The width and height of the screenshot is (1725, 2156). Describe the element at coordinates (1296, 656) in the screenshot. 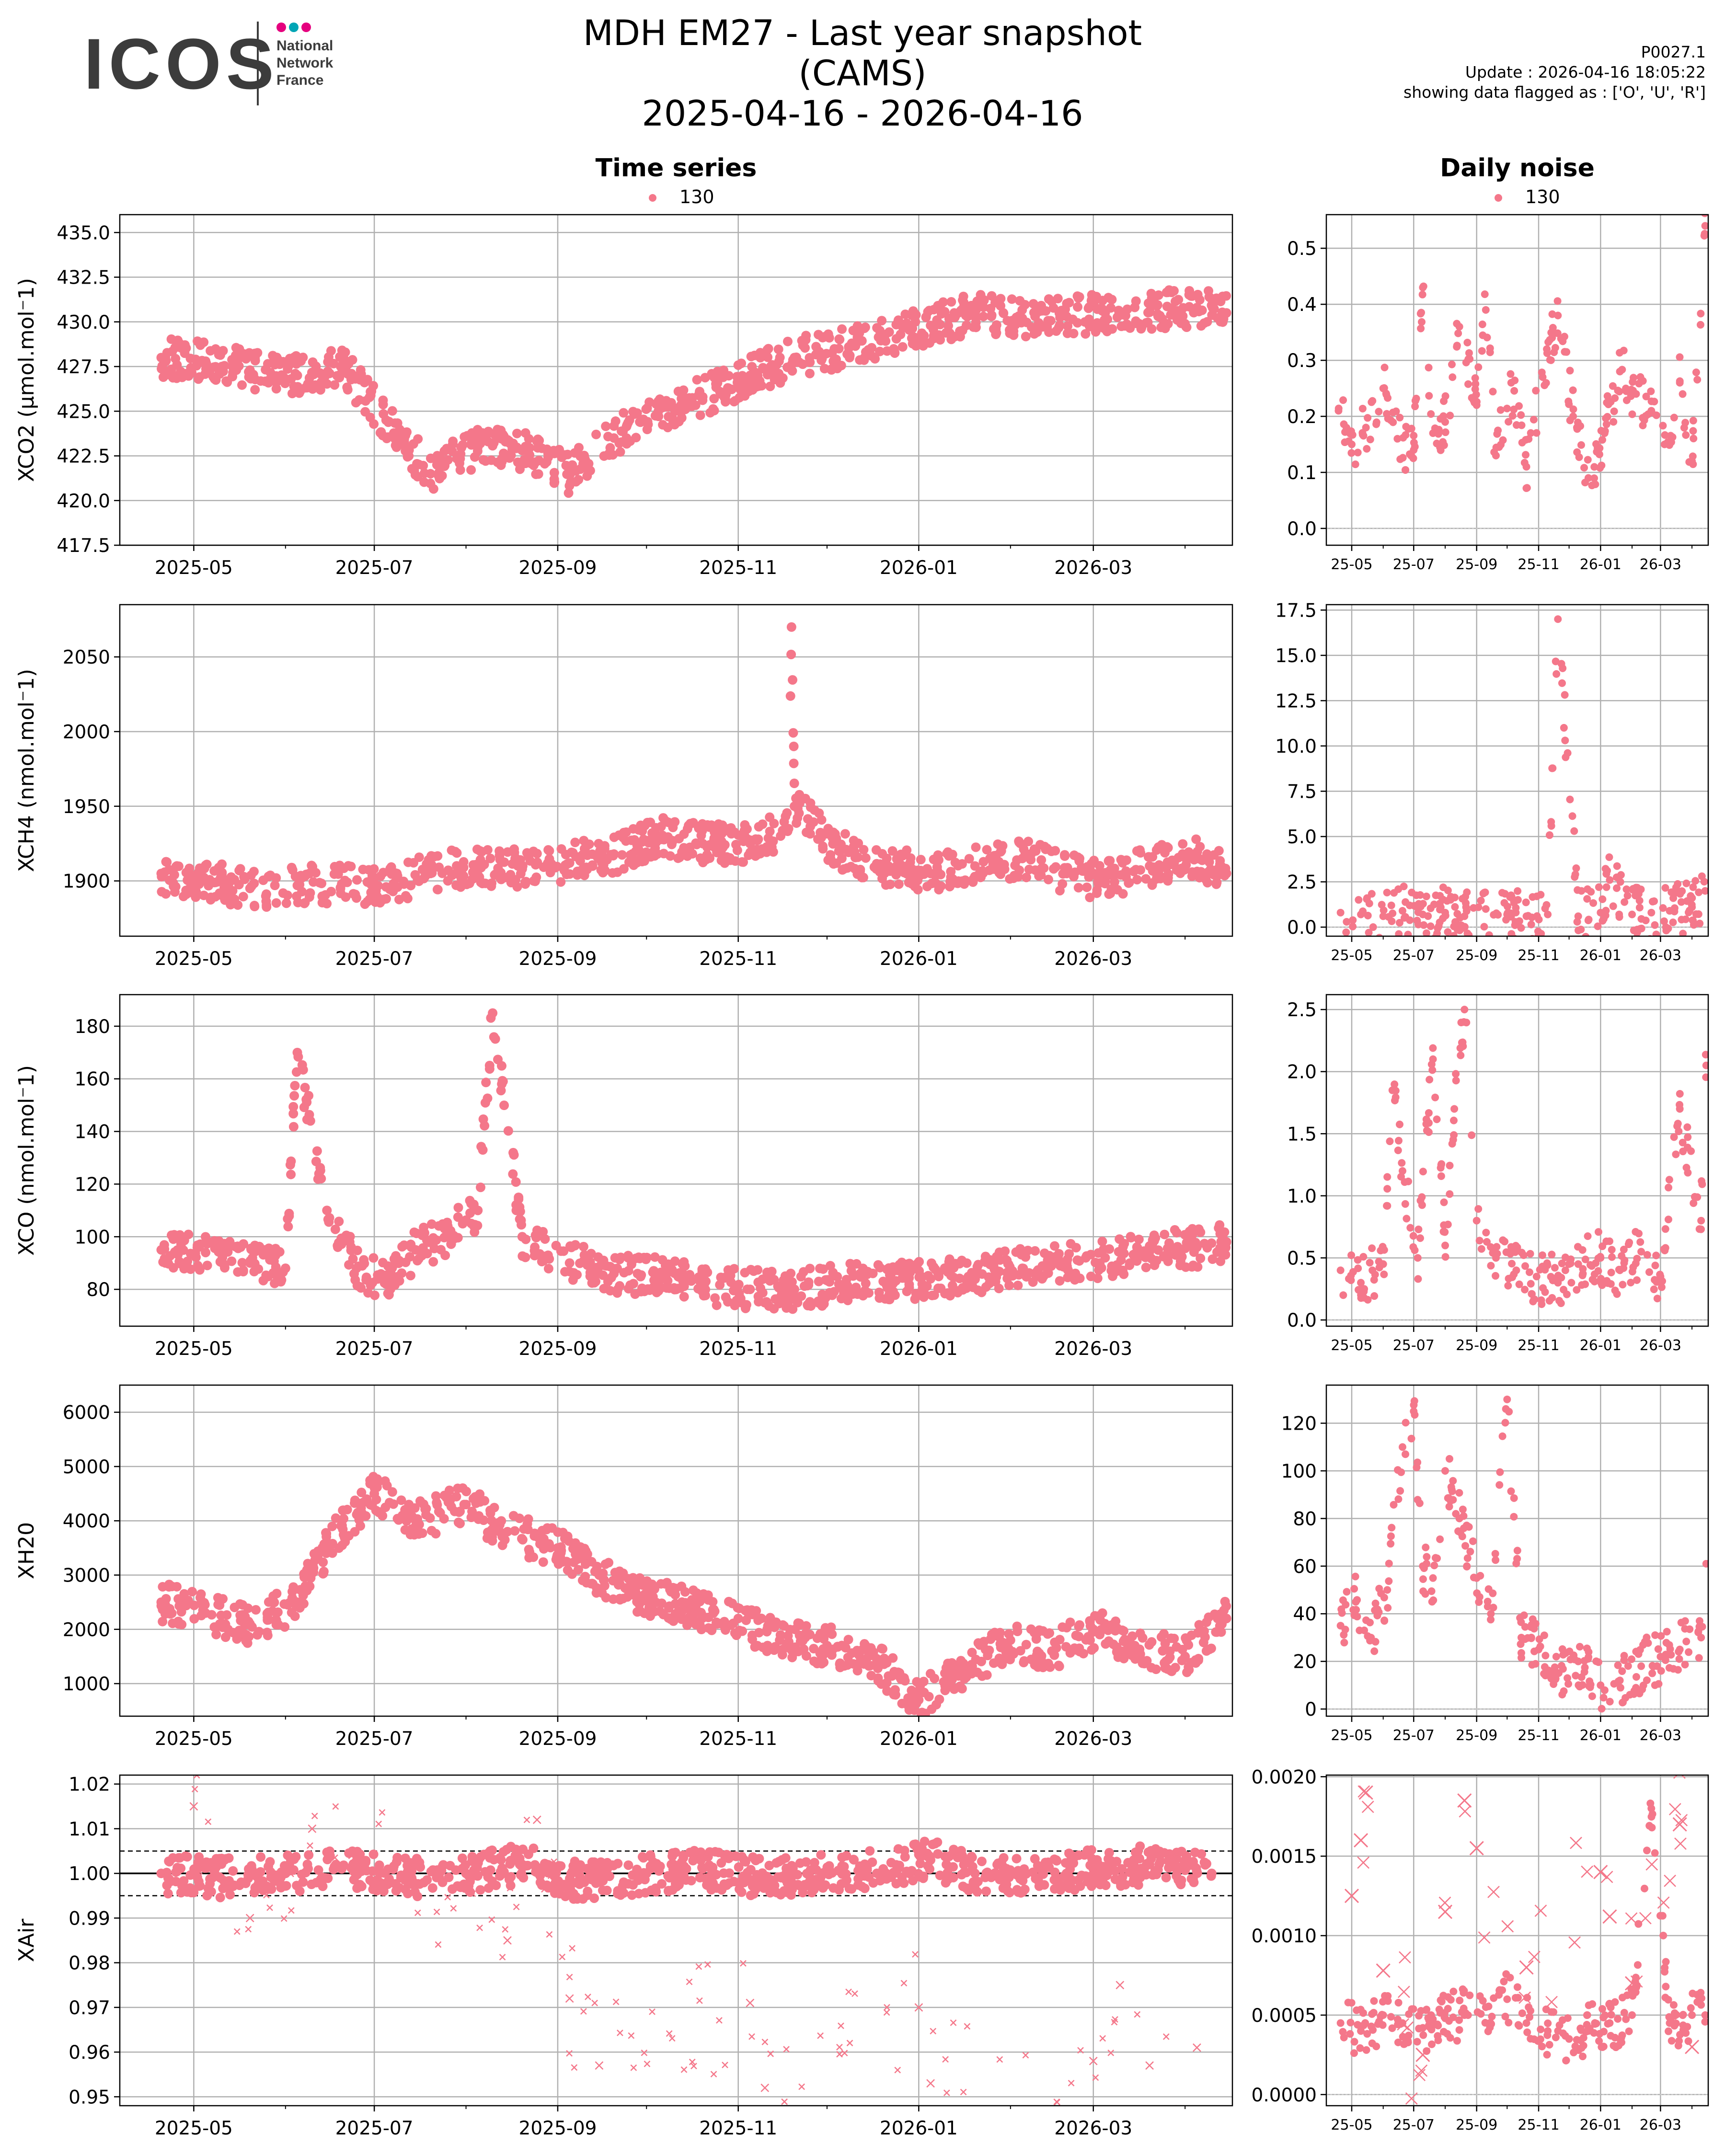

I see `y-tick-label: 15.0` at that location.